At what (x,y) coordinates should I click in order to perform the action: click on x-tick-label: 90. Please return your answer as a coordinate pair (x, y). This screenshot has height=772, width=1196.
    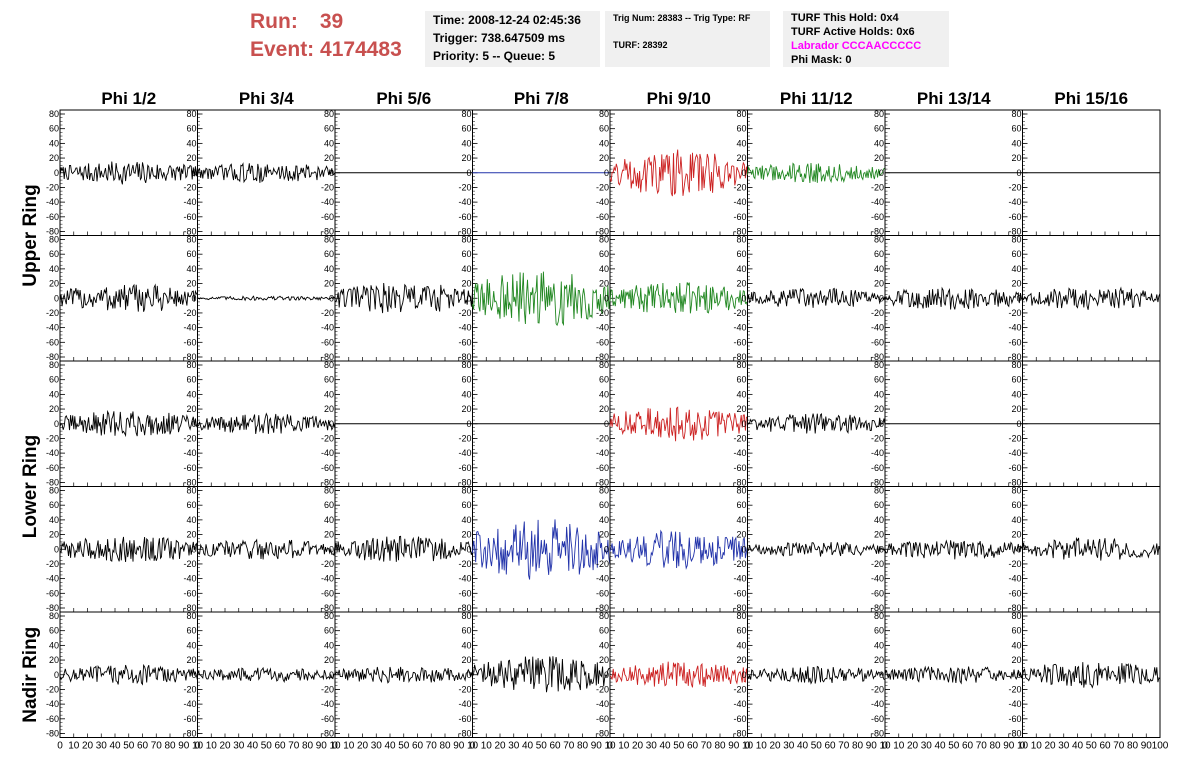
    Looking at the image, I should click on (322, 746).